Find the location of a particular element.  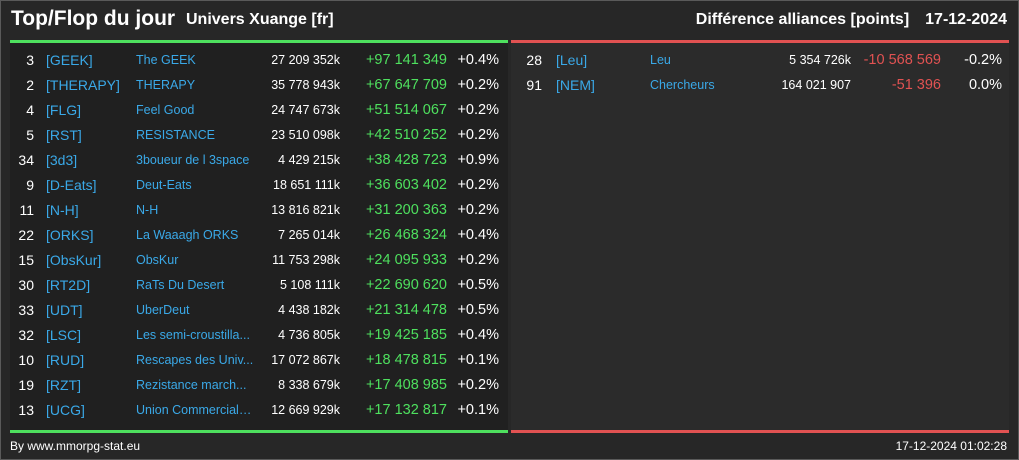

footer-credit: By www.mmorpg-stat.eu is located at coordinates (75, 446).